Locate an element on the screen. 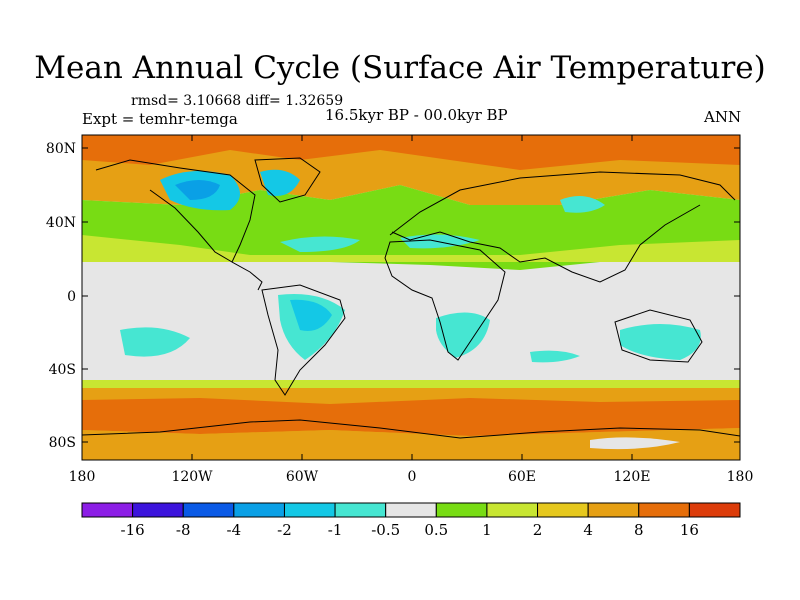  lon-tick-label: 120W is located at coordinates (192, 477).